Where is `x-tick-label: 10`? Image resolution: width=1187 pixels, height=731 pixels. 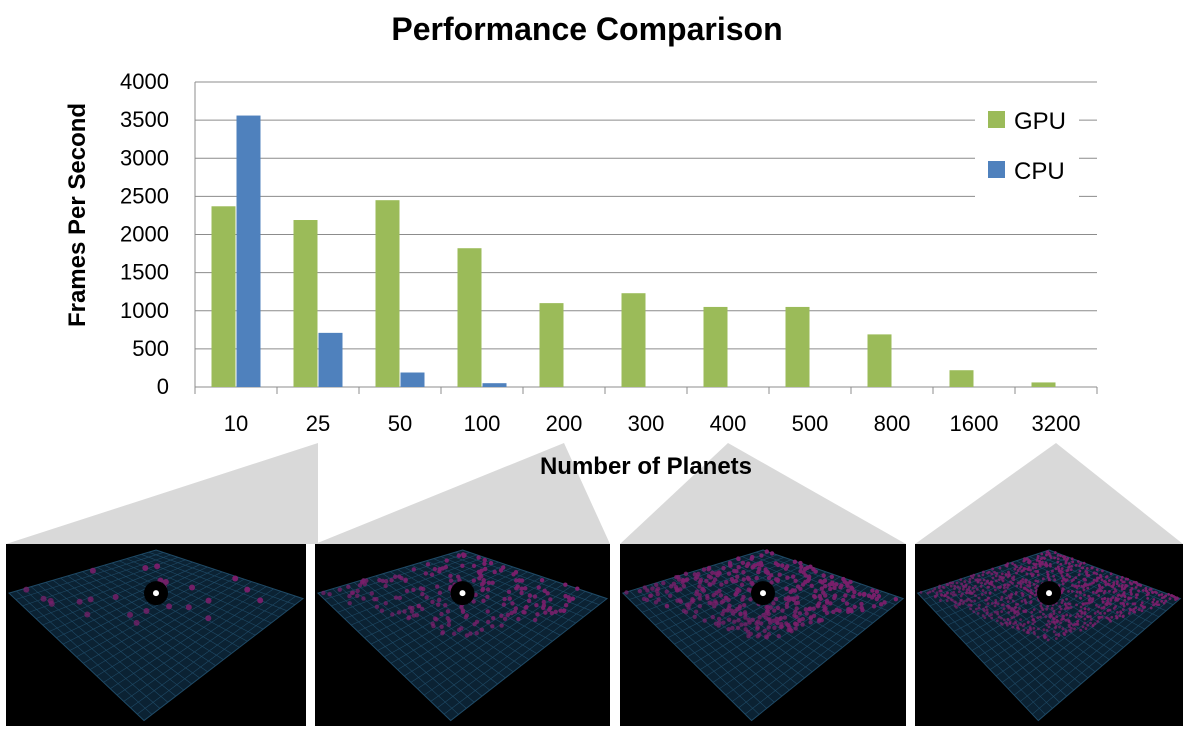 x-tick-label: 10 is located at coordinates (236, 423).